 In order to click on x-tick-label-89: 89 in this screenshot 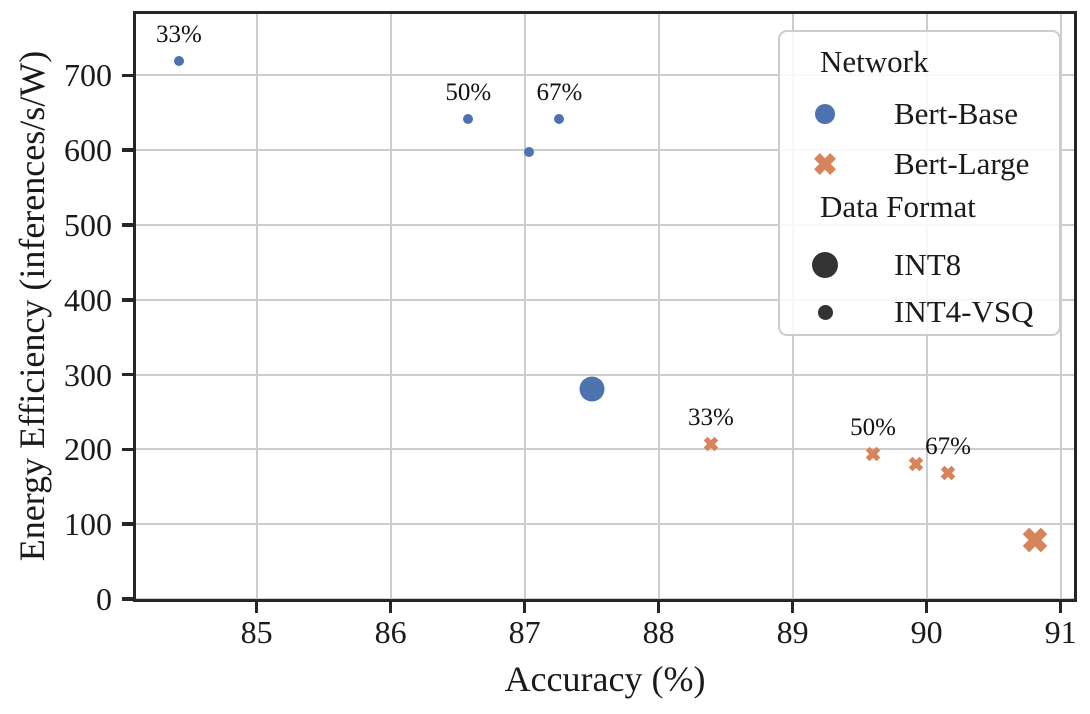, I will do `click(792, 632)`.